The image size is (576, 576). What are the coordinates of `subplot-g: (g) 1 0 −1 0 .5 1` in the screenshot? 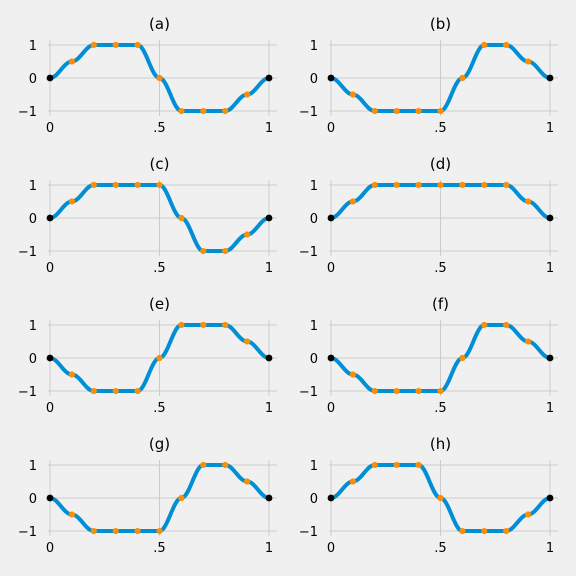 It's located at (147, 495).